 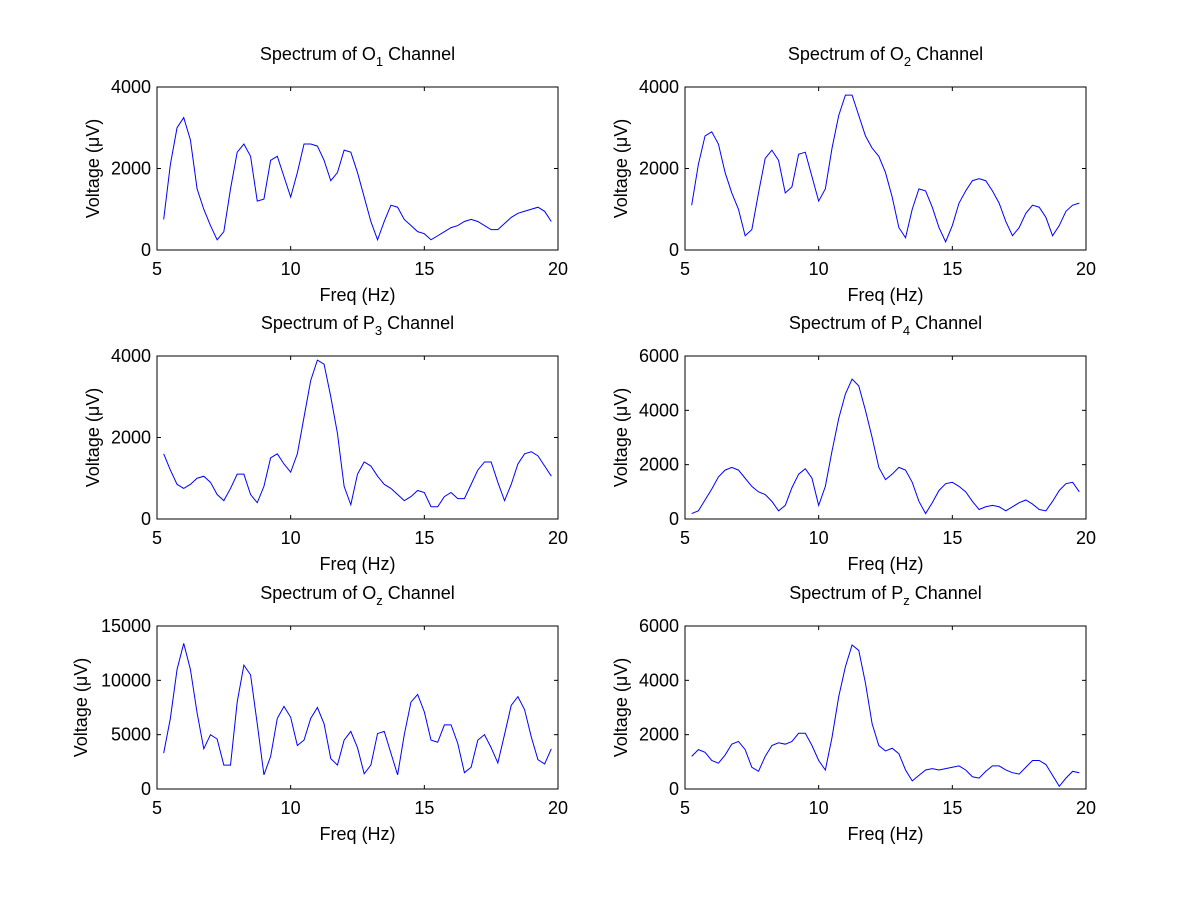 I want to click on title-subscript: 2, so click(x=907, y=61).